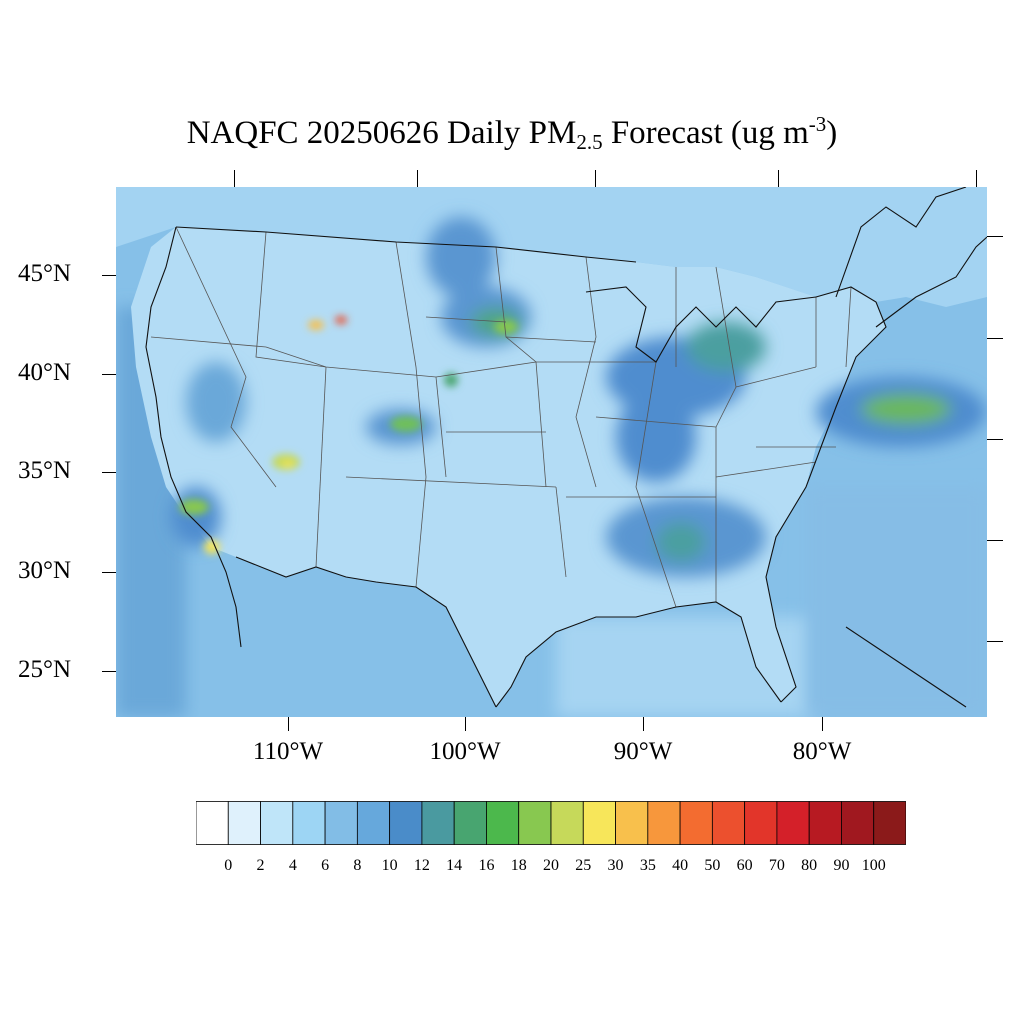 This screenshot has width=1024, height=1024. Describe the element at coordinates (583, 865) in the screenshot. I see `colorbar-label: 25` at that location.